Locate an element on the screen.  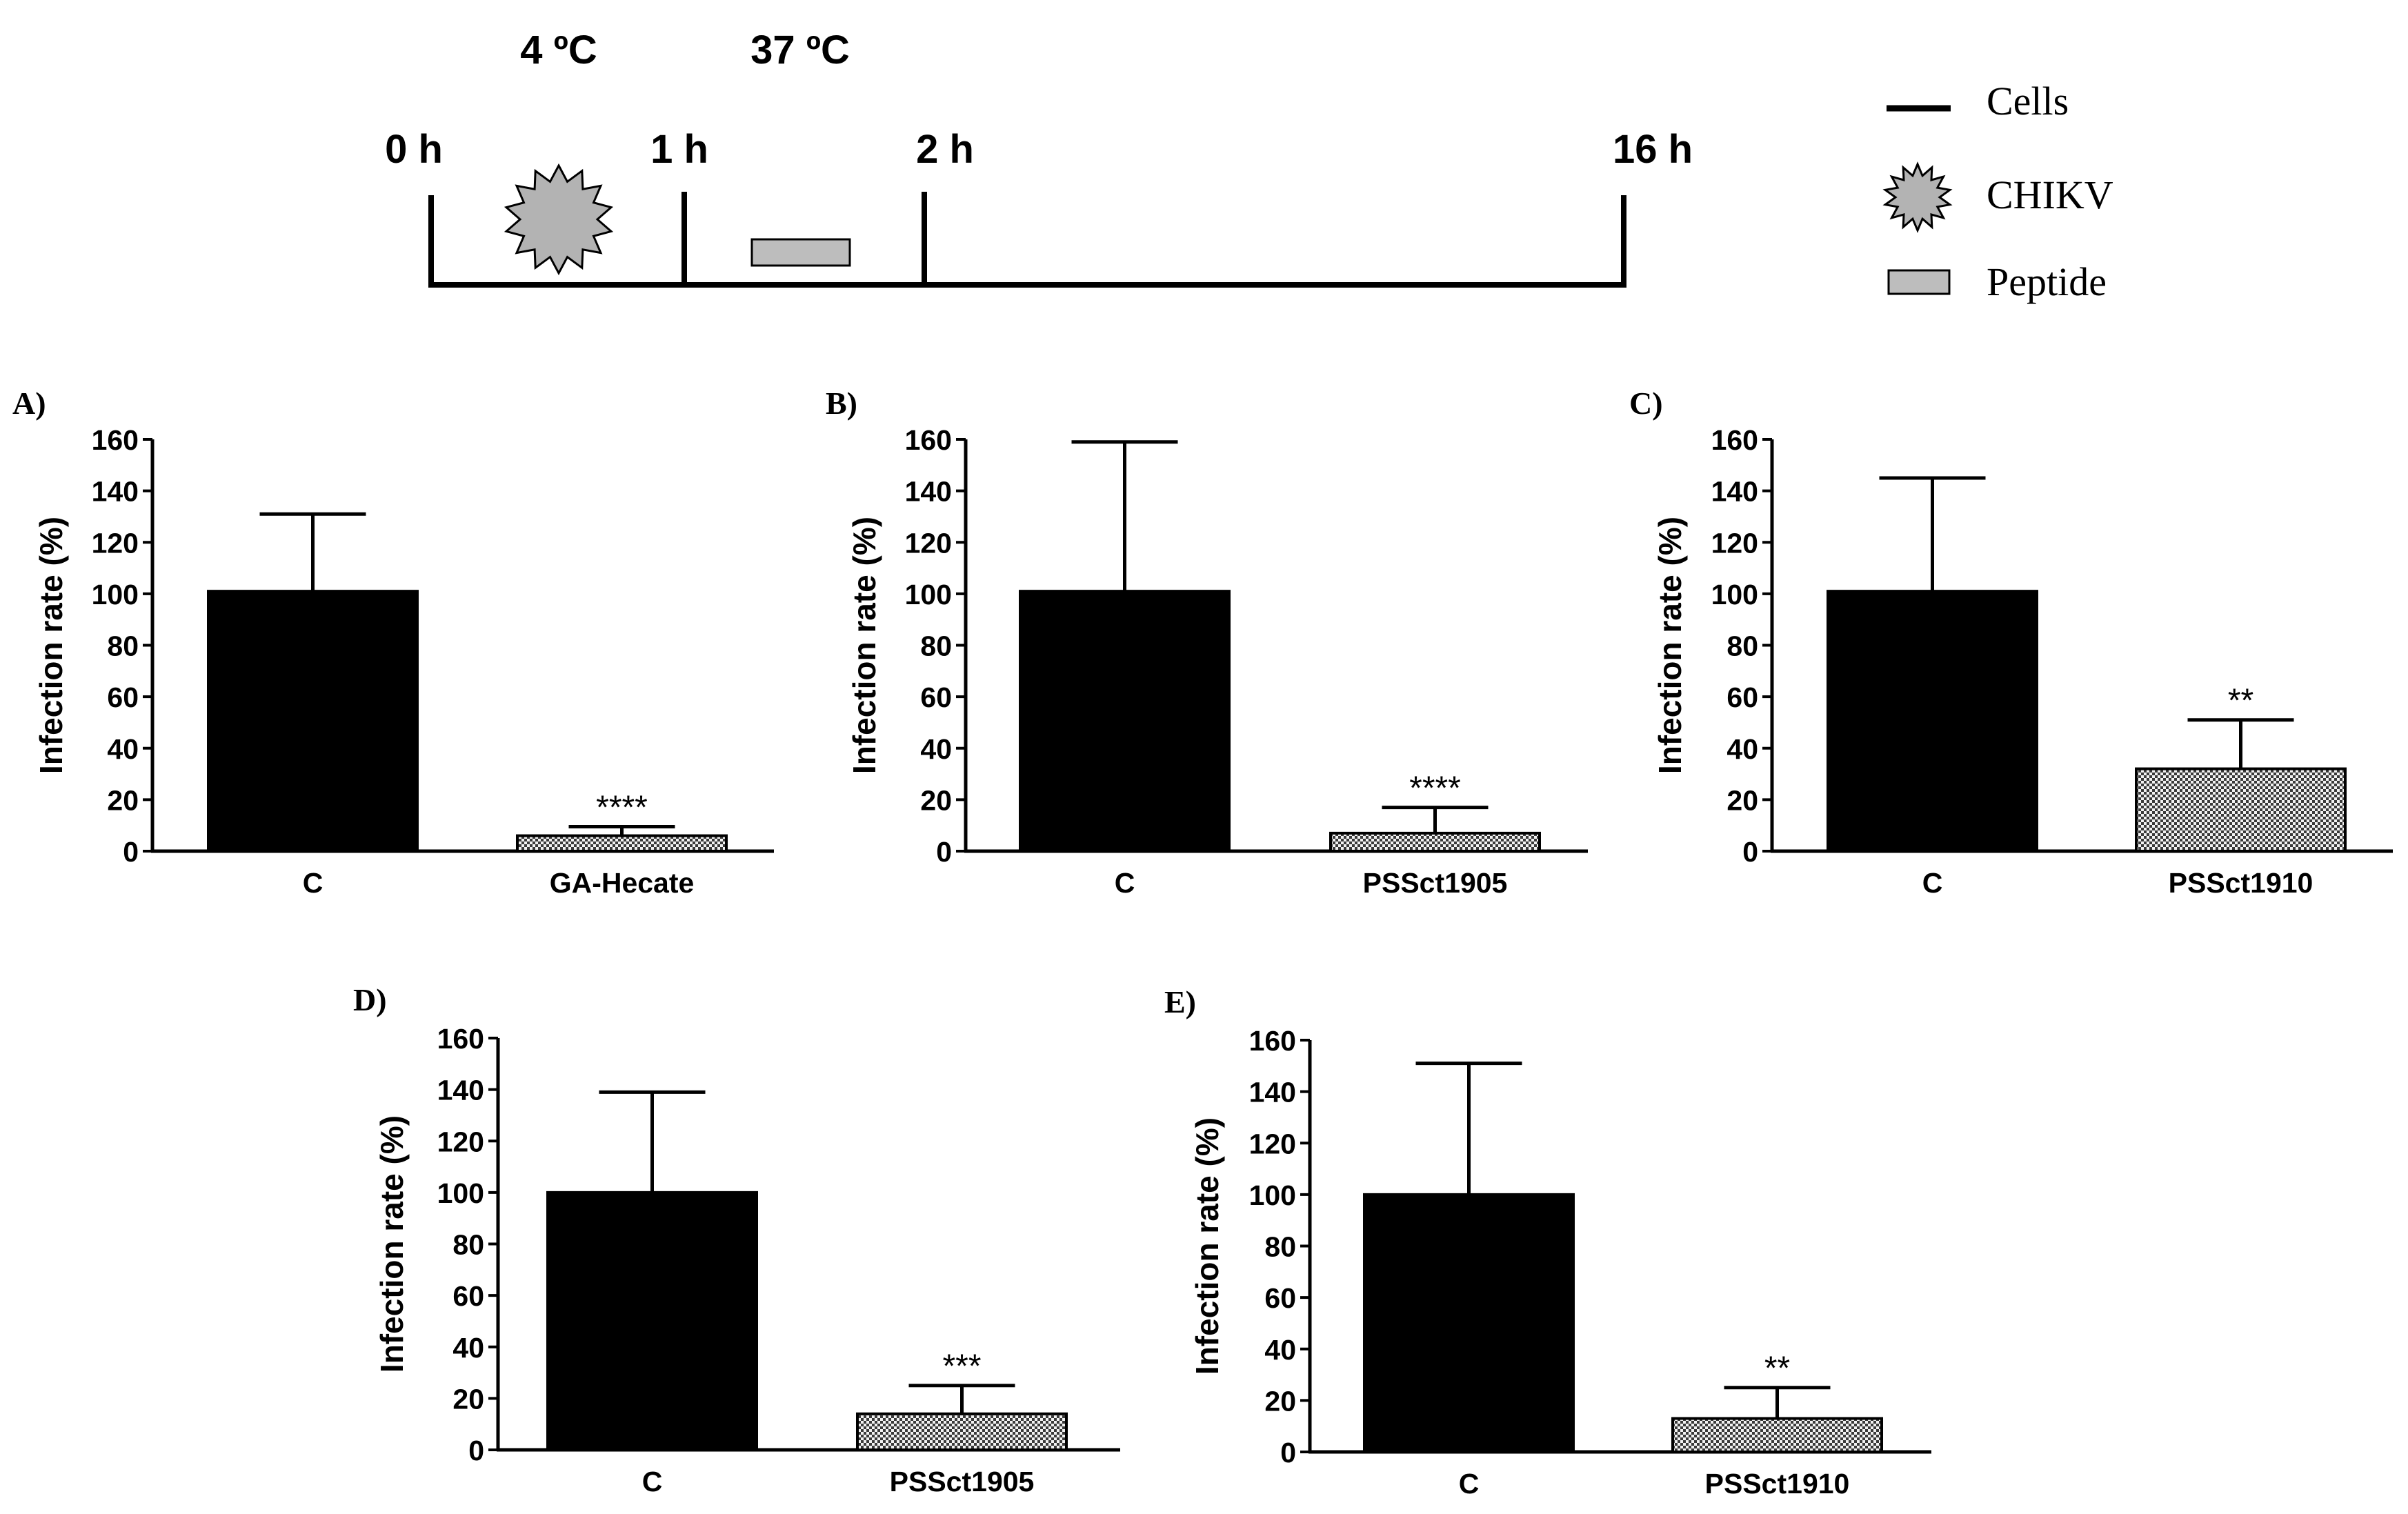
panel-label: E) is located at coordinates (1180, 1002).